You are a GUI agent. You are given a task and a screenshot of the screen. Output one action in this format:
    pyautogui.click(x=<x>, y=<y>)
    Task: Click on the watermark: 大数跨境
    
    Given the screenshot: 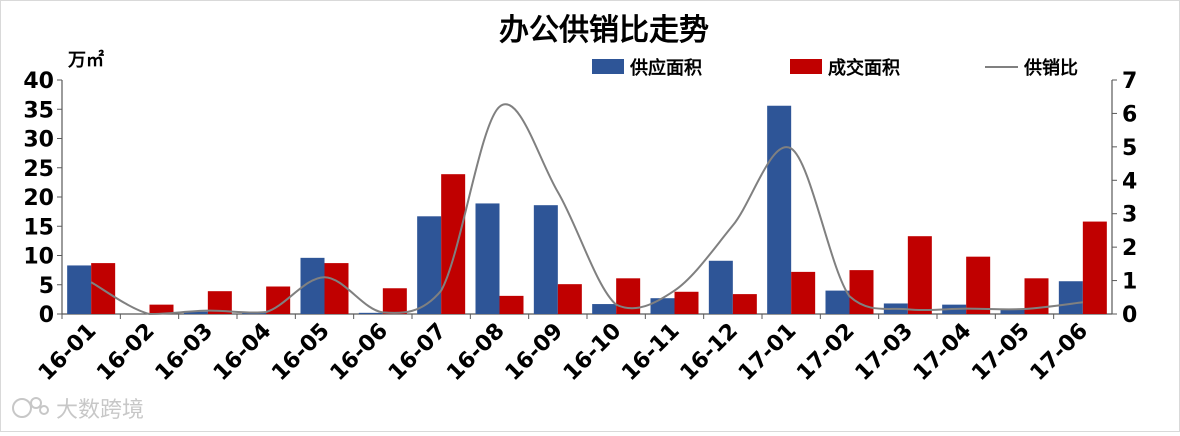 What is the action you would take?
    pyautogui.click(x=78, y=410)
    